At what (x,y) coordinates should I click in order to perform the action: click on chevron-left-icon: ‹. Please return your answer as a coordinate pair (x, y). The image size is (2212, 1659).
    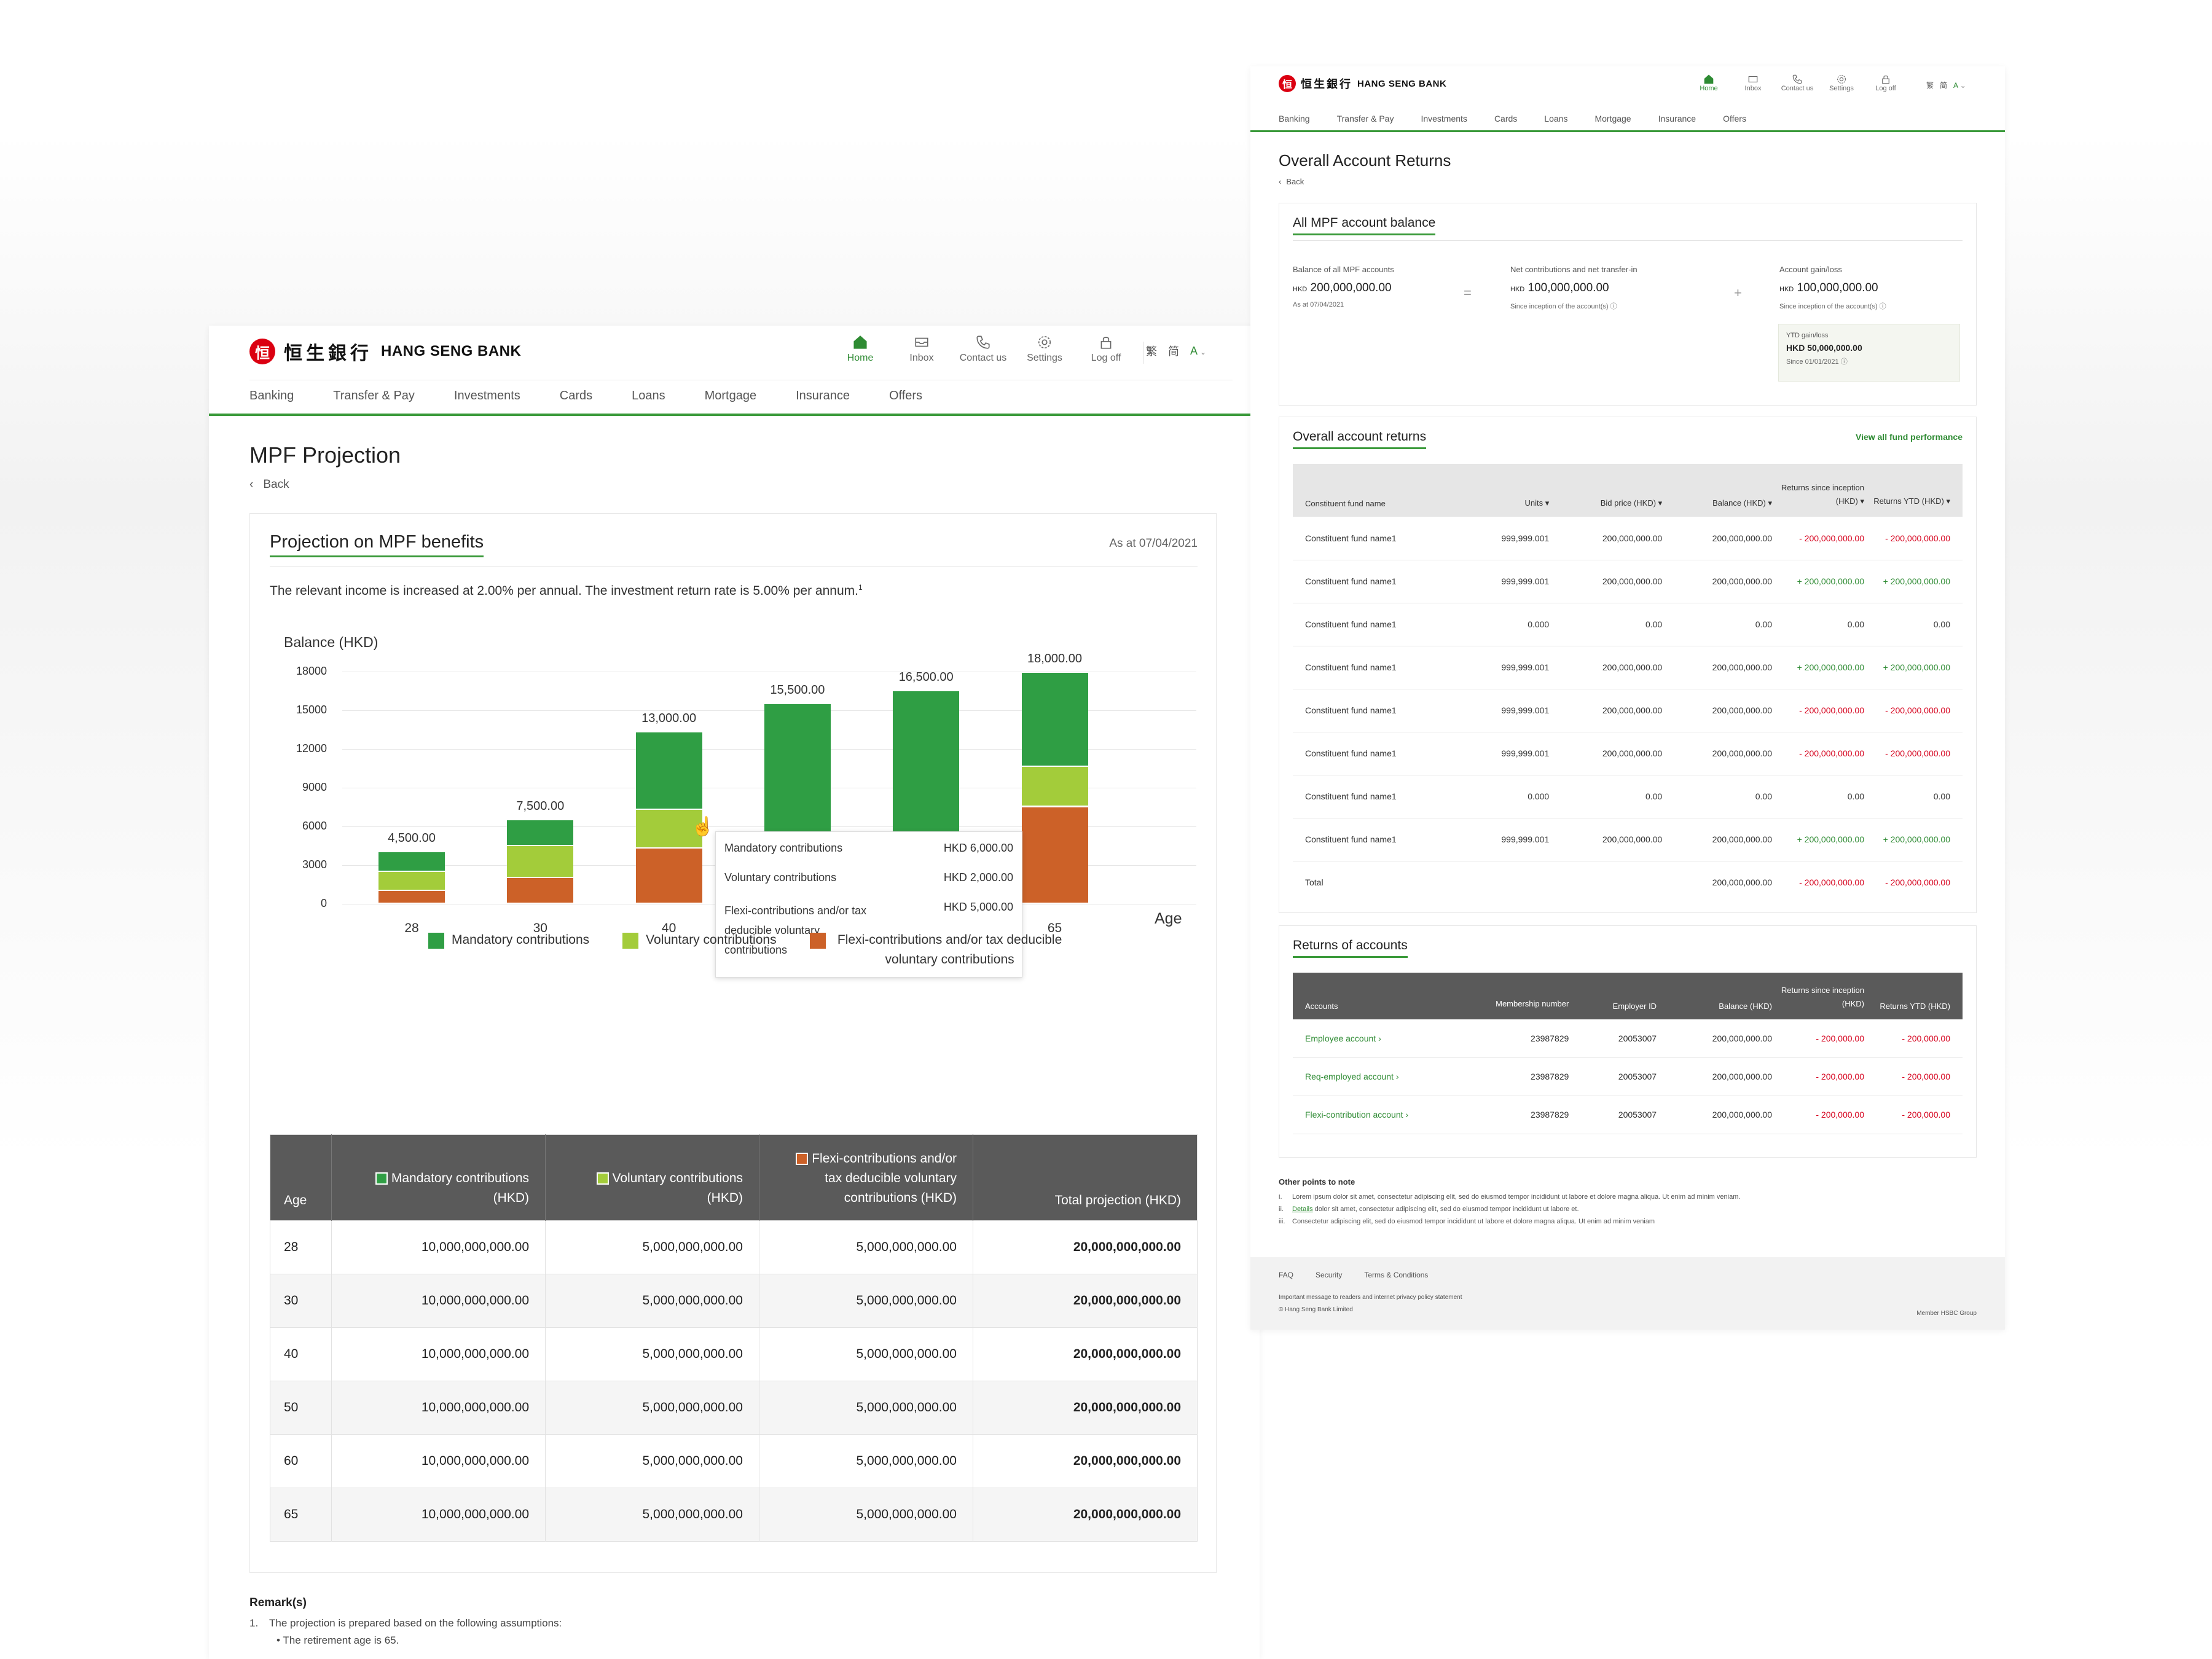
    Looking at the image, I should click on (1280, 181).